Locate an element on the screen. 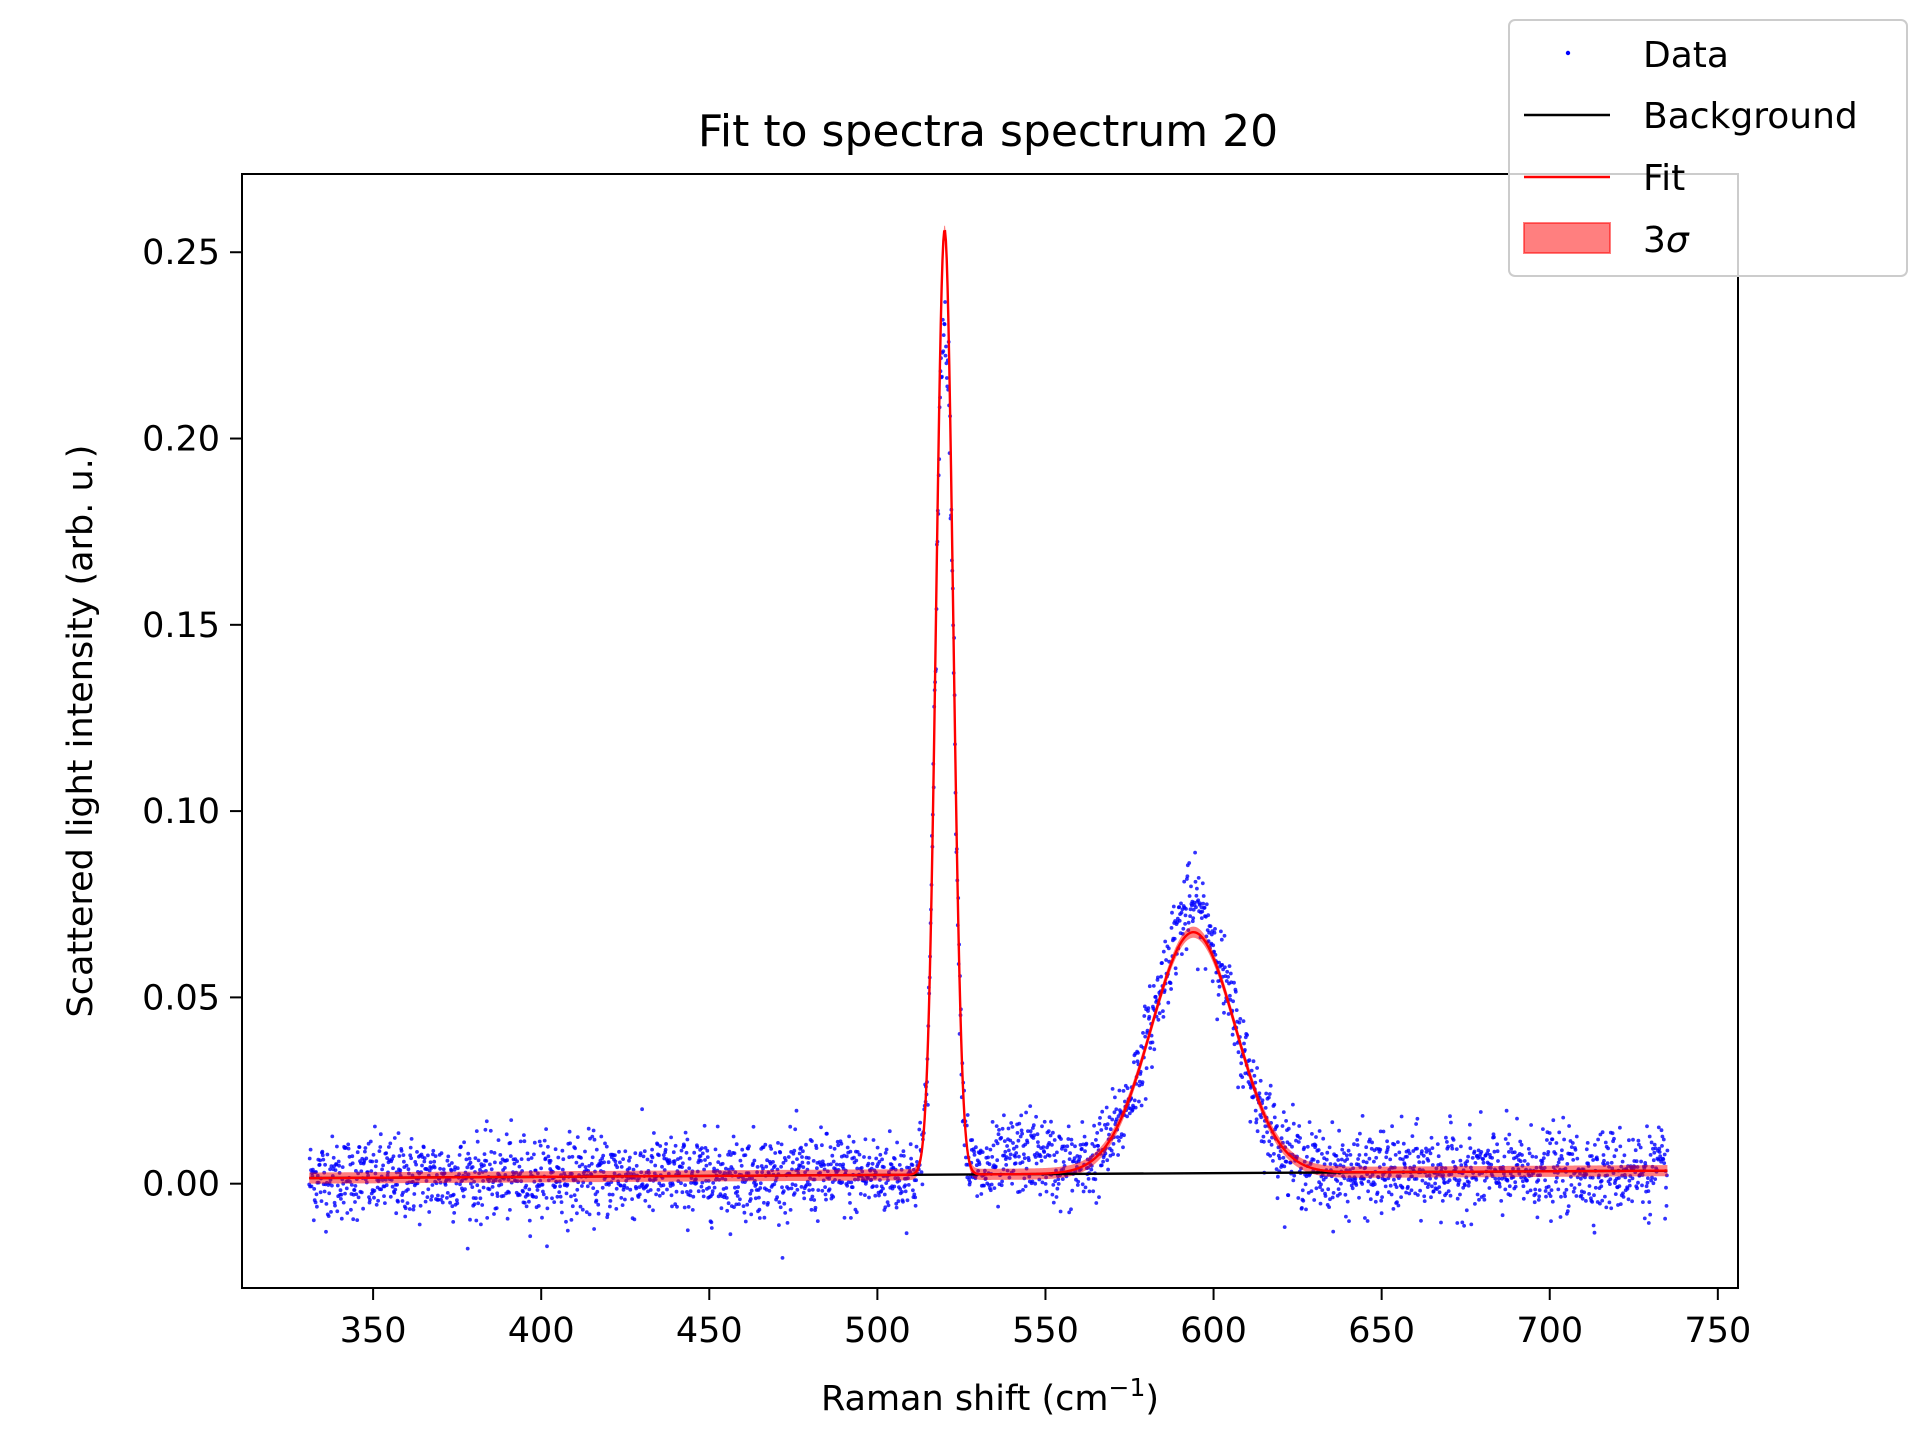  legend: Data Background Fit 3σ is located at coordinates (1708, 148).